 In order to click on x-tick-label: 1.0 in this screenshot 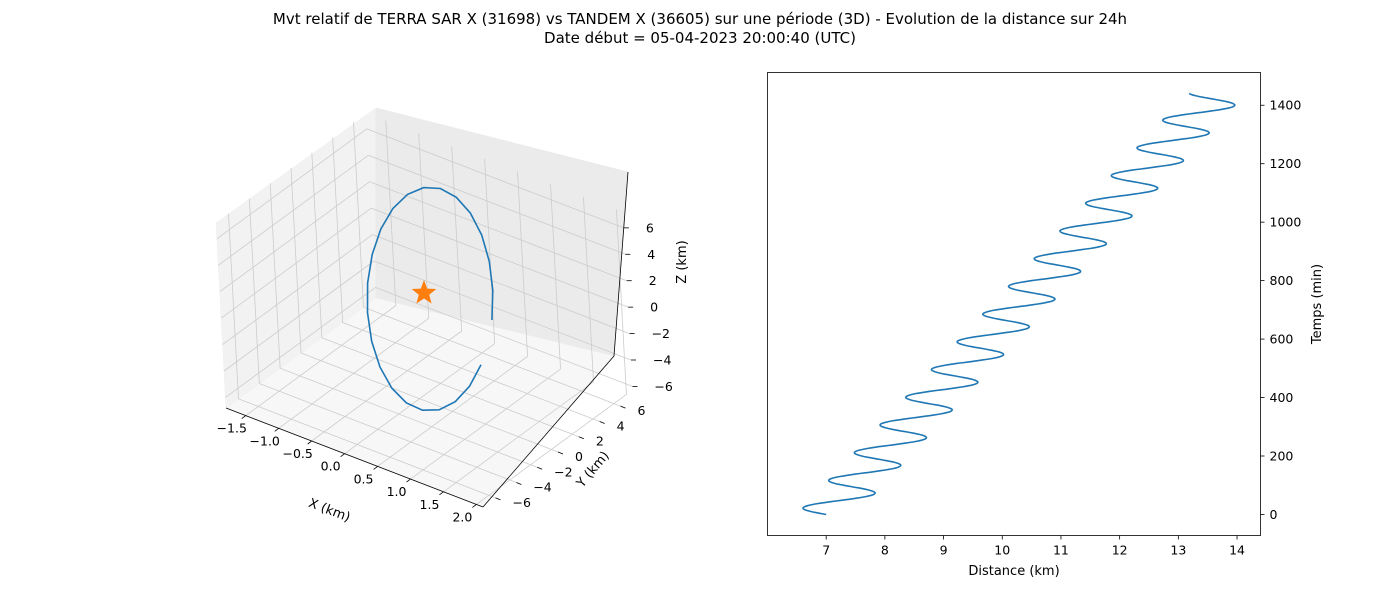, I will do `click(397, 491)`.